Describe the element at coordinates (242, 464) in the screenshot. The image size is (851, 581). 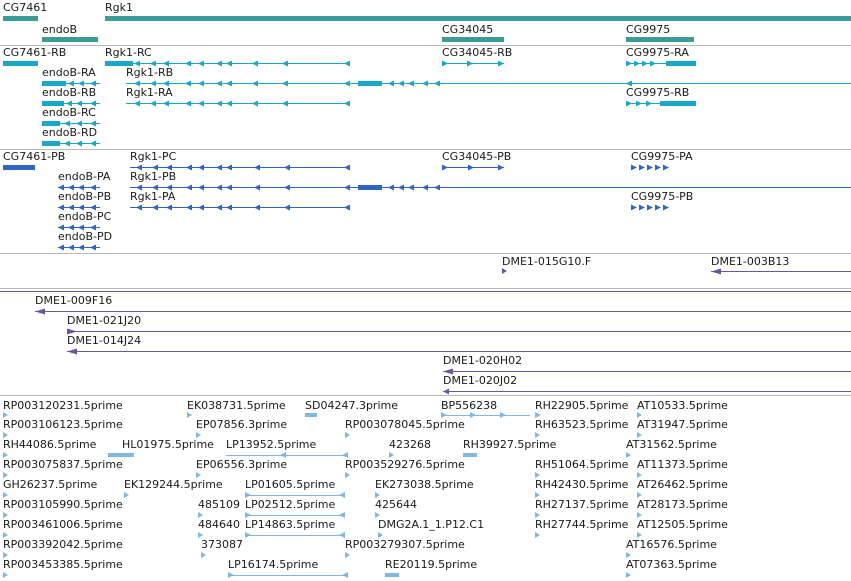
I see `feature-label: EP06556.3prime` at that location.